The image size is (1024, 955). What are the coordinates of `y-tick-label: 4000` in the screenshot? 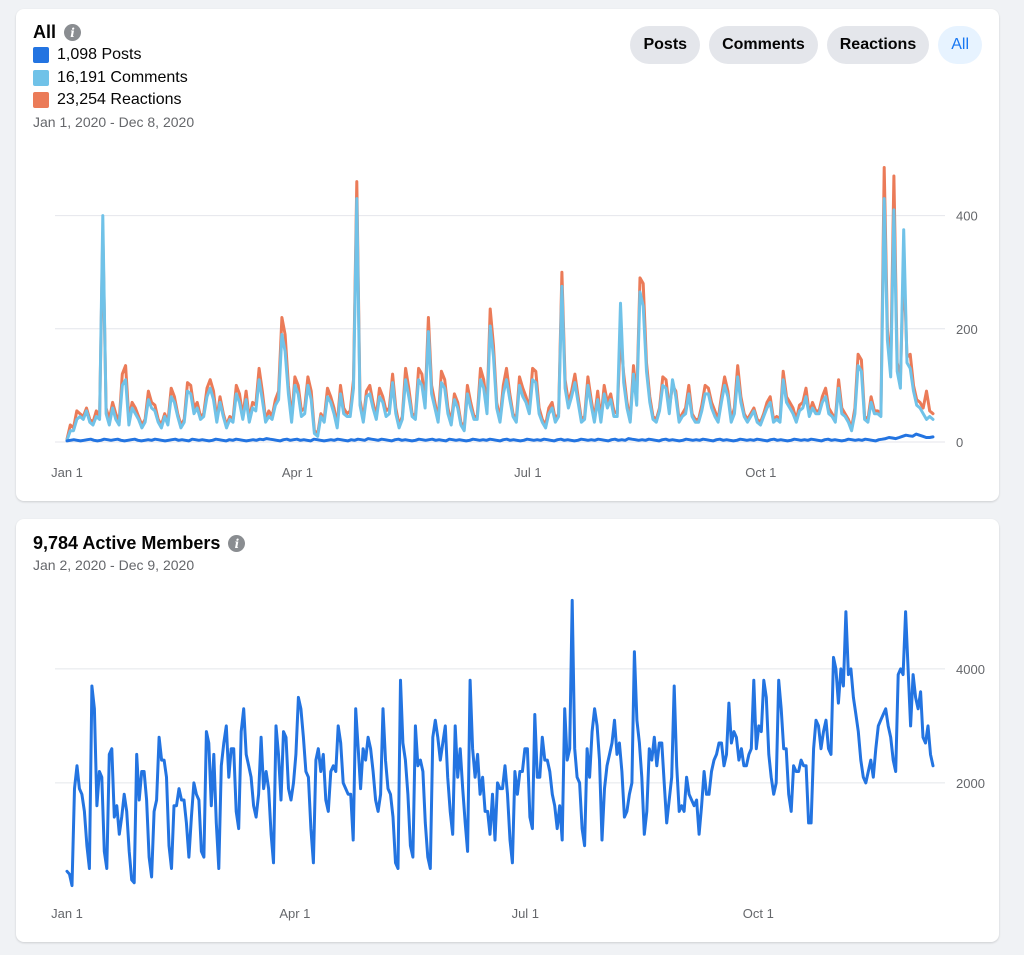 It's located at (970, 669).